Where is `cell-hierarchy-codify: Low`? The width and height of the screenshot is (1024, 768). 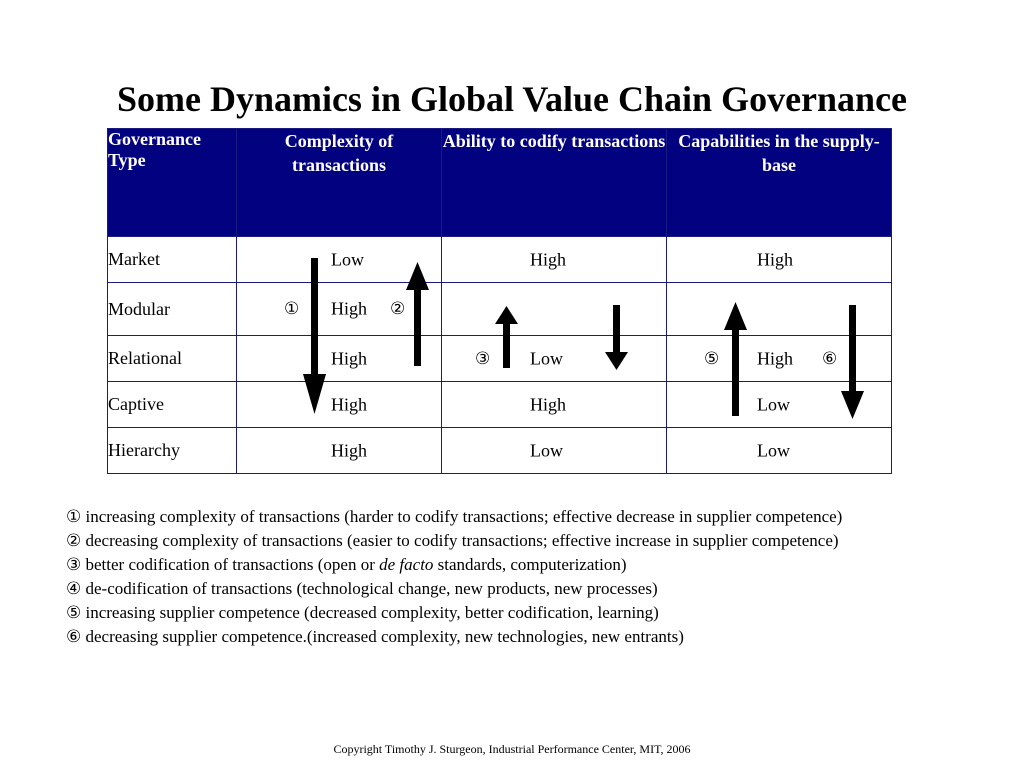
cell-hierarchy-codify: Low is located at coordinates (554, 450).